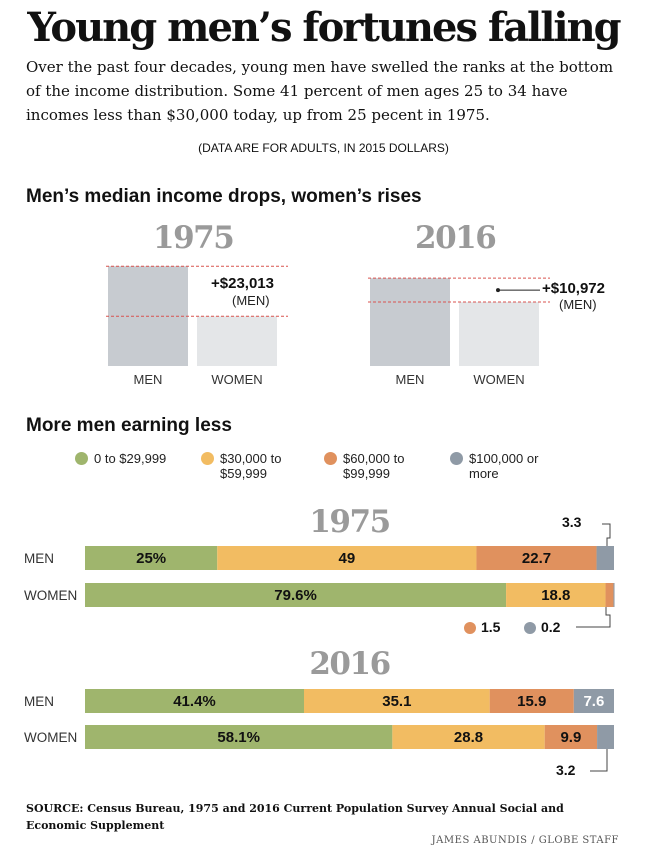 Image resolution: width=647 pixels, height=857 pixels. What do you see at coordinates (525, 840) in the screenshot?
I see `credit-line: JAMES ABUNDIS / GLOBE STAFF` at bounding box center [525, 840].